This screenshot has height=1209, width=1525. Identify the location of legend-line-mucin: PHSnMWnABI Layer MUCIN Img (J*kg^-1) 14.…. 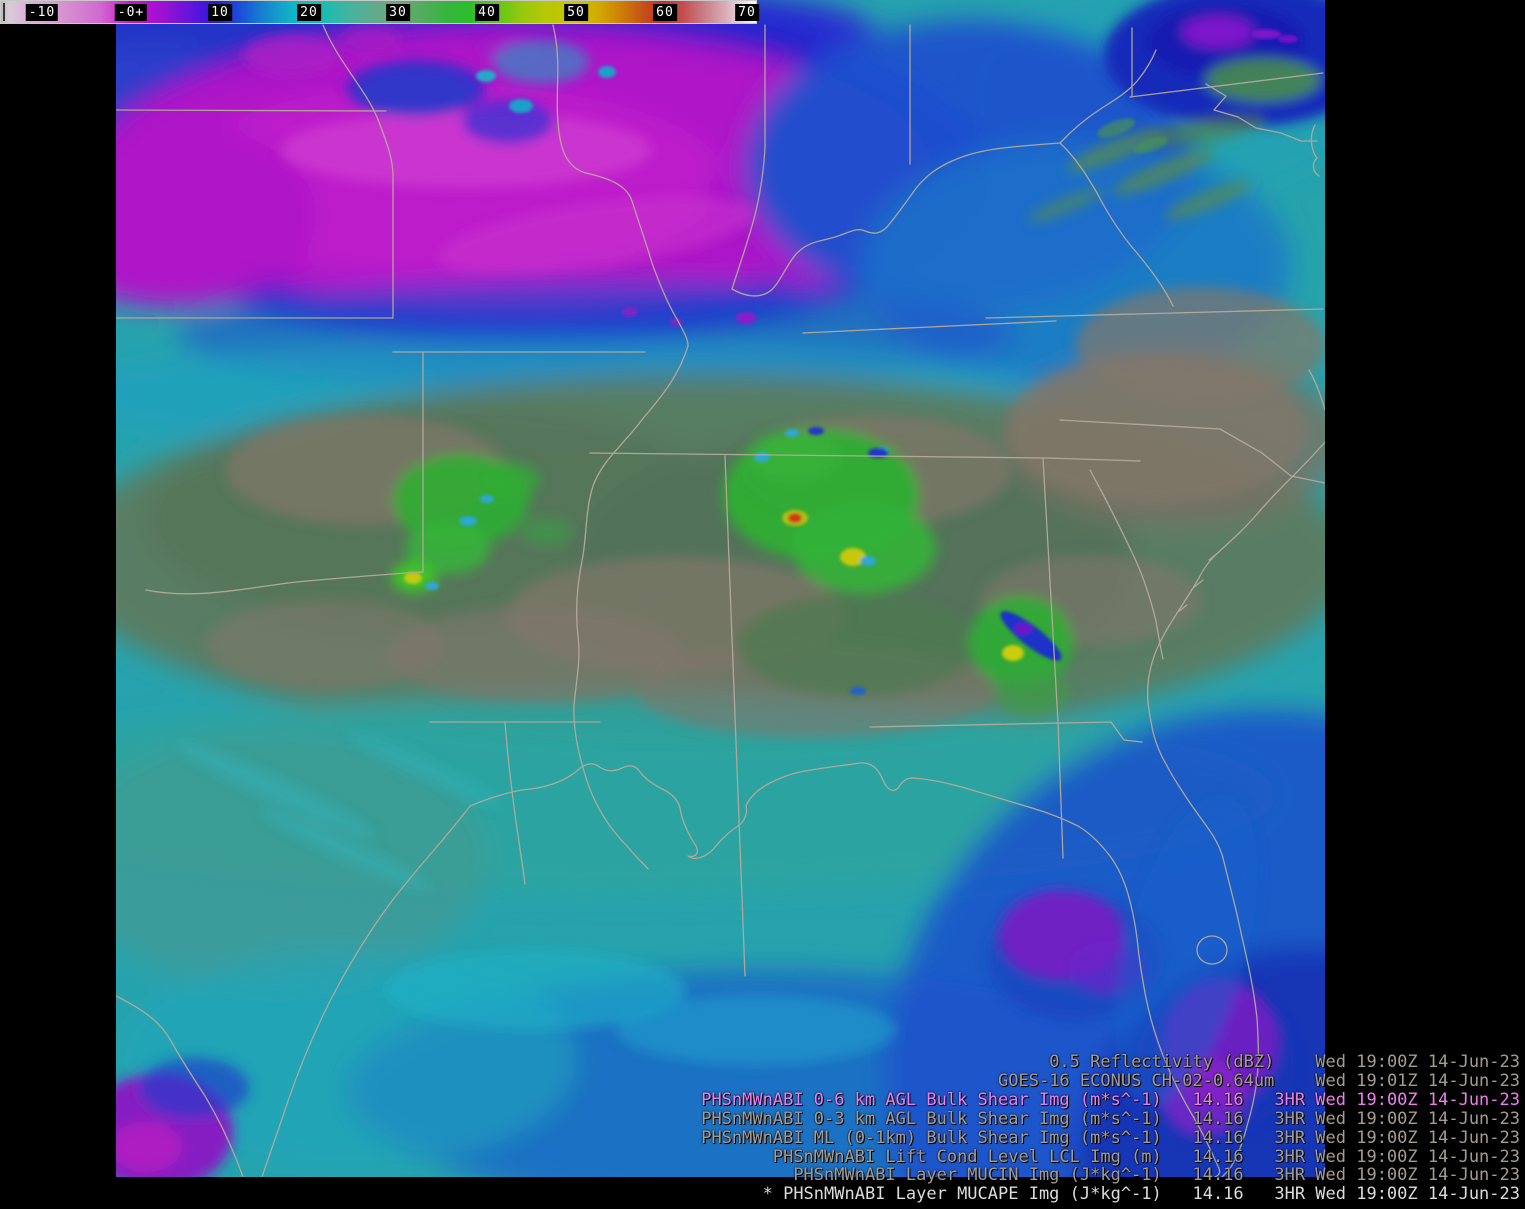
(1156, 1175).